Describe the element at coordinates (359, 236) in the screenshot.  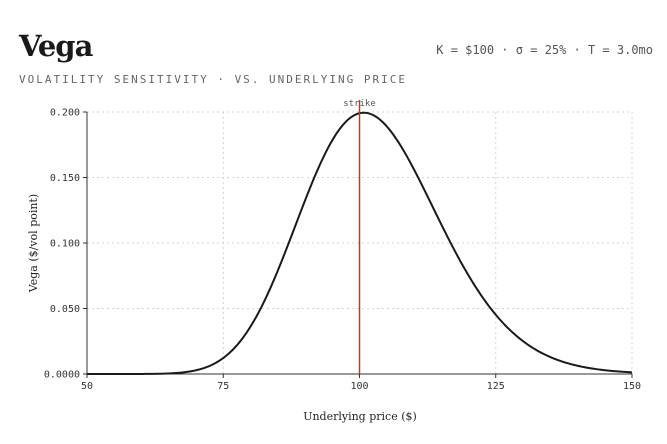
I see `strike-marker-group: strike` at that location.